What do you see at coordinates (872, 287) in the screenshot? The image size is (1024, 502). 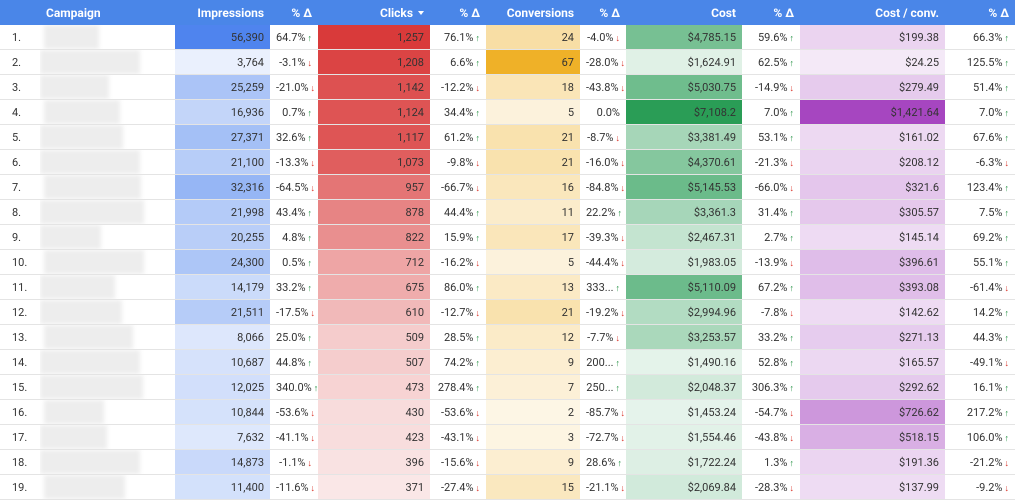 I see `metric-cell: $393.08` at bounding box center [872, 287].